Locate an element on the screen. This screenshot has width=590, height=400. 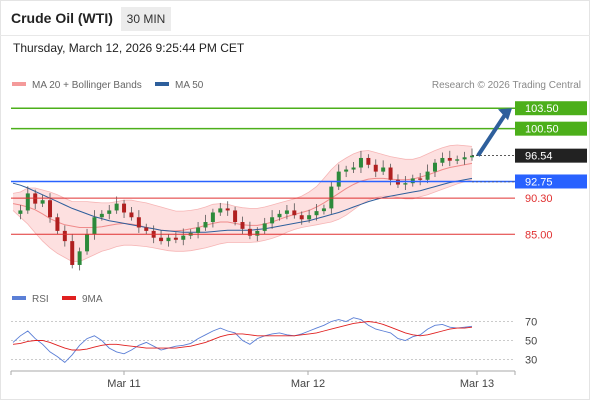
rsi-swatch is located at coordinates (19, 298).